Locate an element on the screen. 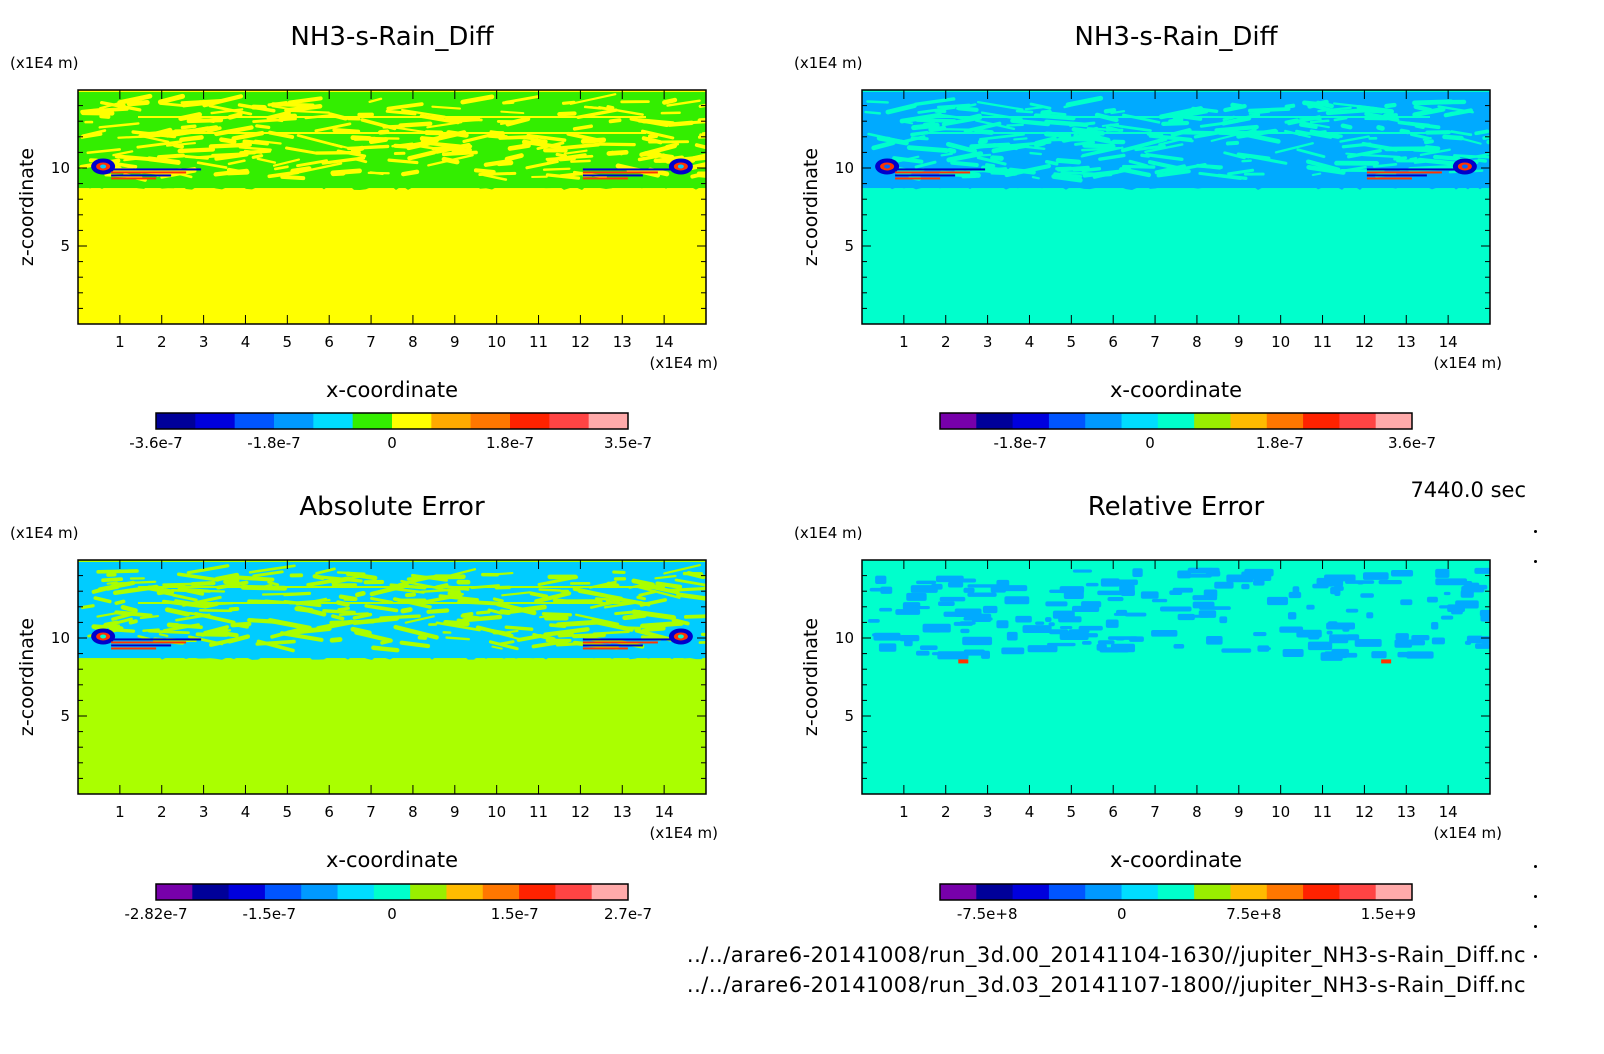 The width and height of the screenshot is (1604, 1054). plot-frame is located at coordinates (1176, 677).